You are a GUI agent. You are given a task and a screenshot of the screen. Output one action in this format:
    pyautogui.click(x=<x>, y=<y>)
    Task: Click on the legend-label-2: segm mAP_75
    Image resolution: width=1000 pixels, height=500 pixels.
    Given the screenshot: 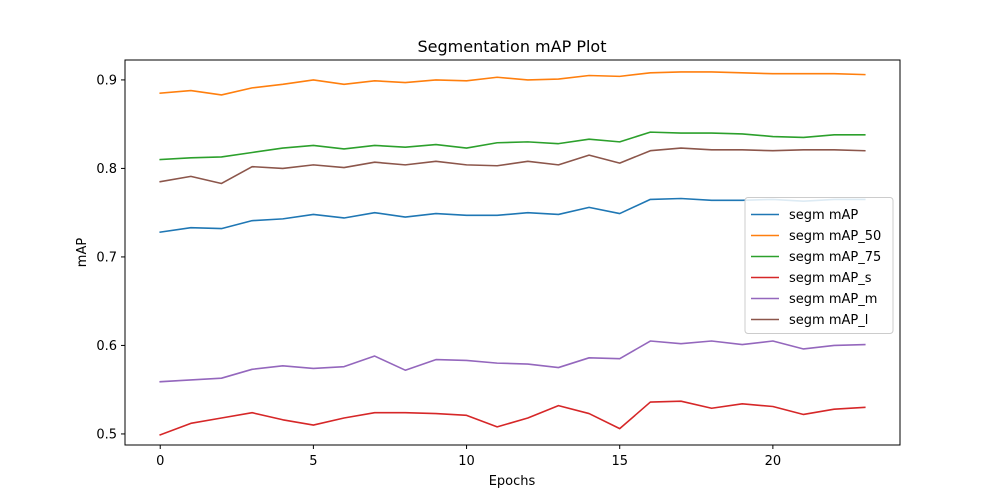 What is the action you would take?
    pyautogui.click(x=835, y=257)
    